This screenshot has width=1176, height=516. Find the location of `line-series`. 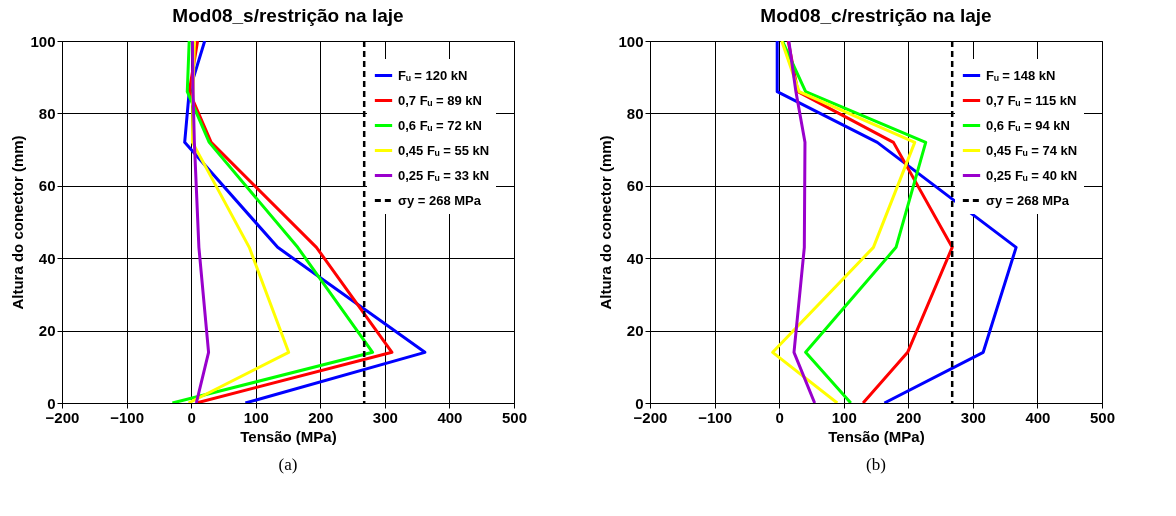

line-series is located at coordinates (802, 222).